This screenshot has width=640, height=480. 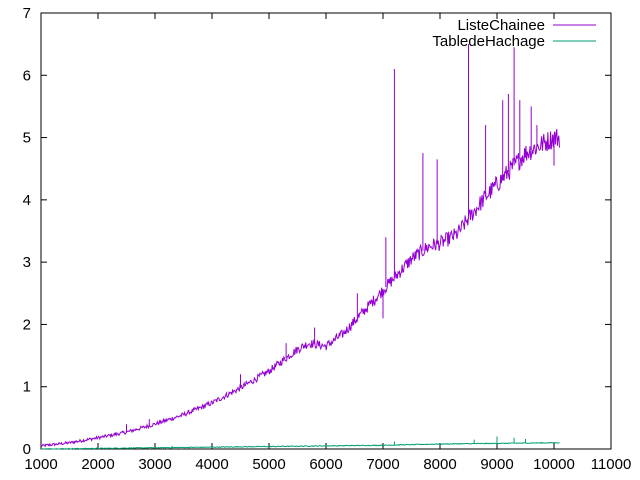 I want to click on x-tick-label: 11000, so click(x=611, y=464).